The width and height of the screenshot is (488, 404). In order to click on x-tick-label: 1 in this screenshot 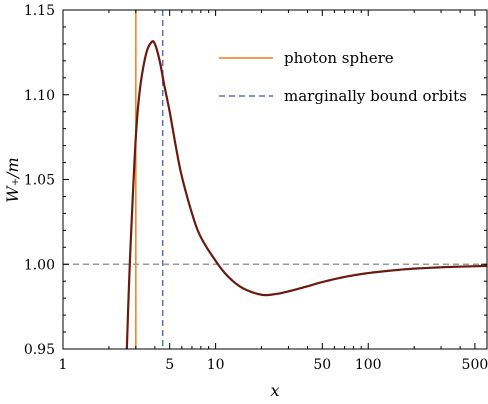, I will do `click(63, 365)`.